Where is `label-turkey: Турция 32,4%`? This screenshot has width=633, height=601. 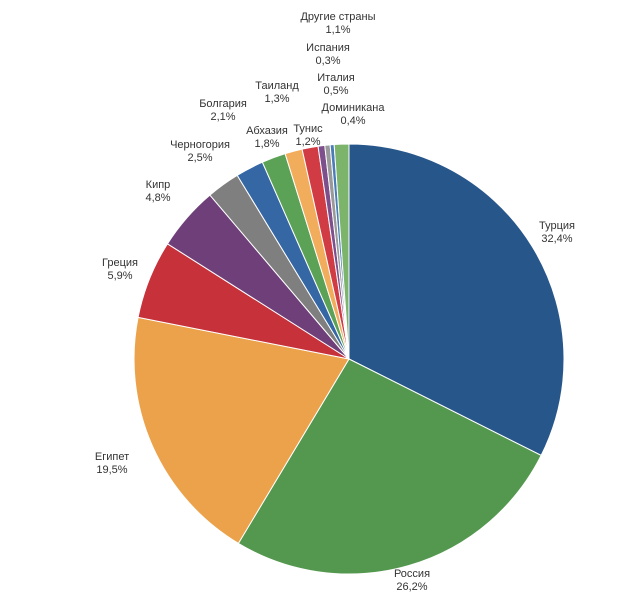
label-turkey: Турция 32,4% is located at coordinates (557, 232).